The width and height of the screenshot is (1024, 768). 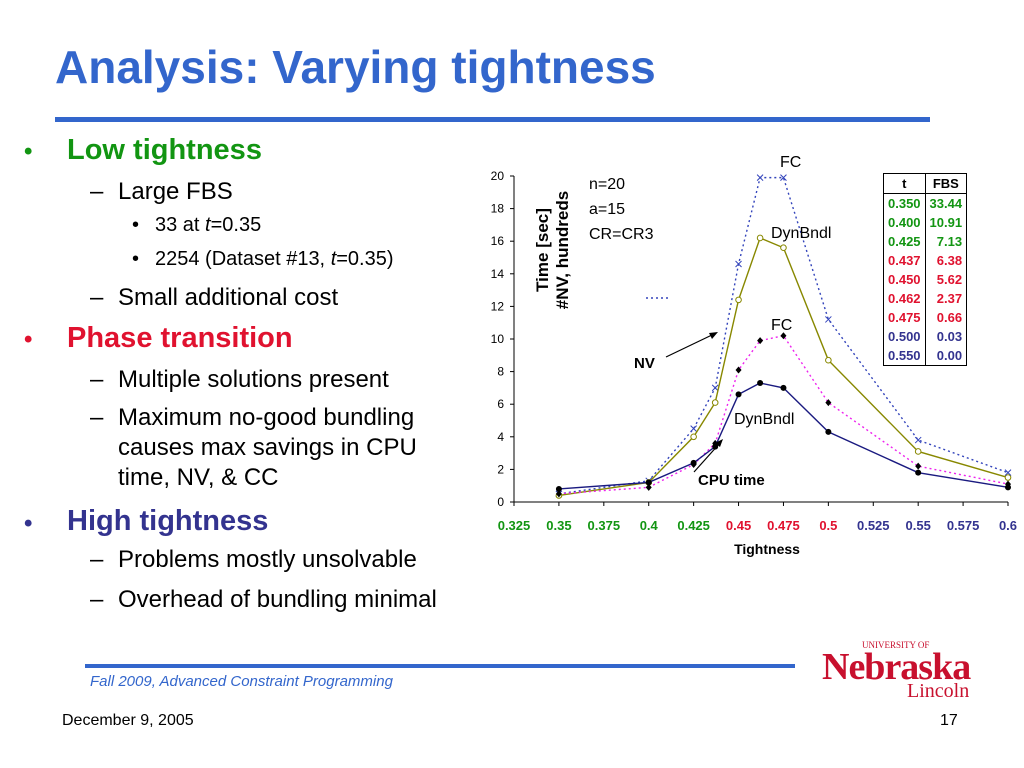 What do you see at coordinates (128, 720) in the screenshot?
I see `footer-date: December 9, 2005` at bounding box center [128, 720].